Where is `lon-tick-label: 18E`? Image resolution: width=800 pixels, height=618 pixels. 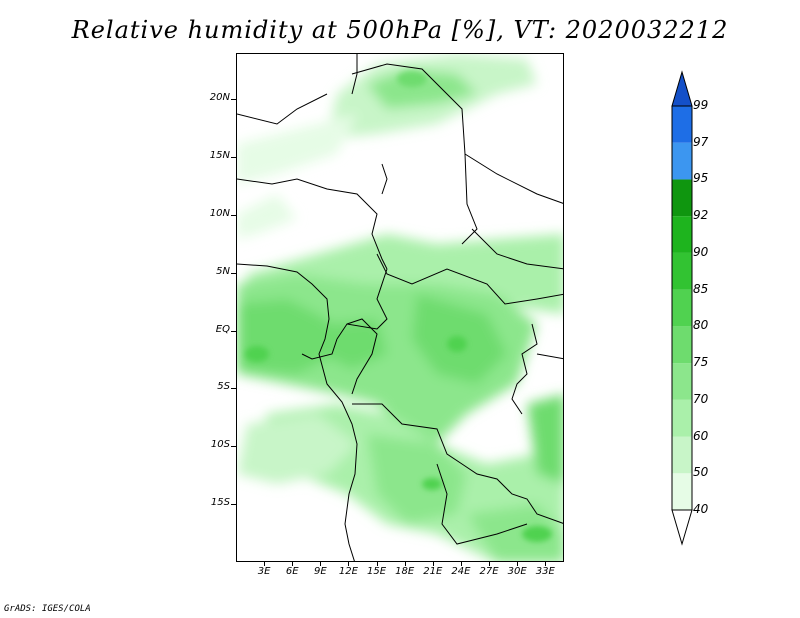
lon-tick-label: 18E is located at coordinates (405, 571).